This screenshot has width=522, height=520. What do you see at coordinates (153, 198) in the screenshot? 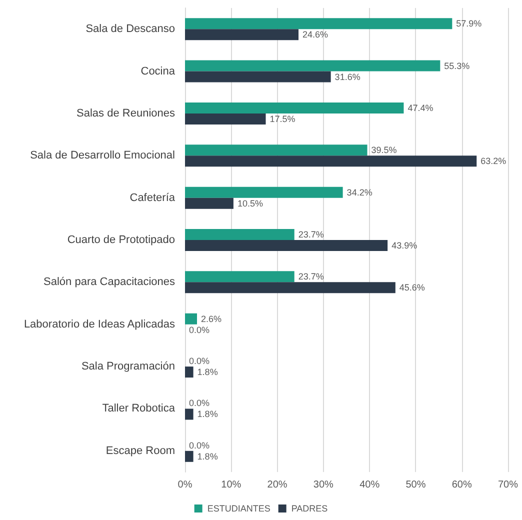
I see `y-tick-label: Cafetería` at bounding box center [153, 198].